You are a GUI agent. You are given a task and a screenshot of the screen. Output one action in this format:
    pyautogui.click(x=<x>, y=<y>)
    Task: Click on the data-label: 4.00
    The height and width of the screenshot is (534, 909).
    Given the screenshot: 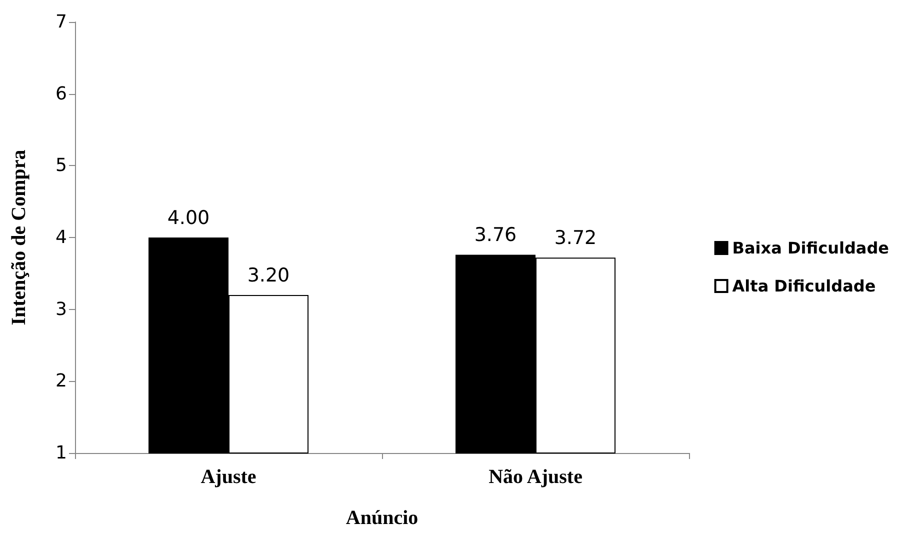 What is the action you would take?
    pyautogui.click(x=188, y=218)
    